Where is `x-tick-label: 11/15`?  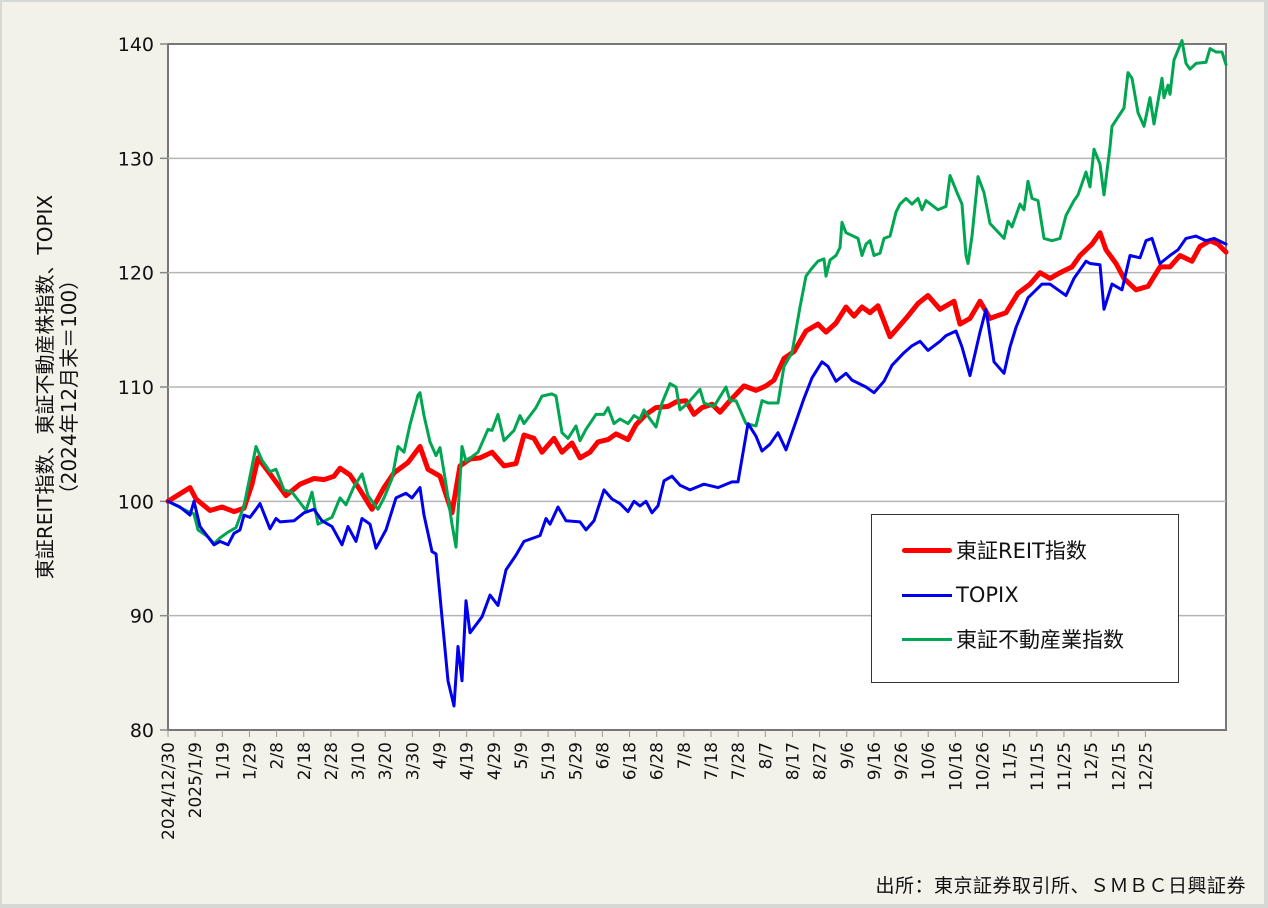 x-tick-label: 11/15 is located at coordinates (1038, 766).